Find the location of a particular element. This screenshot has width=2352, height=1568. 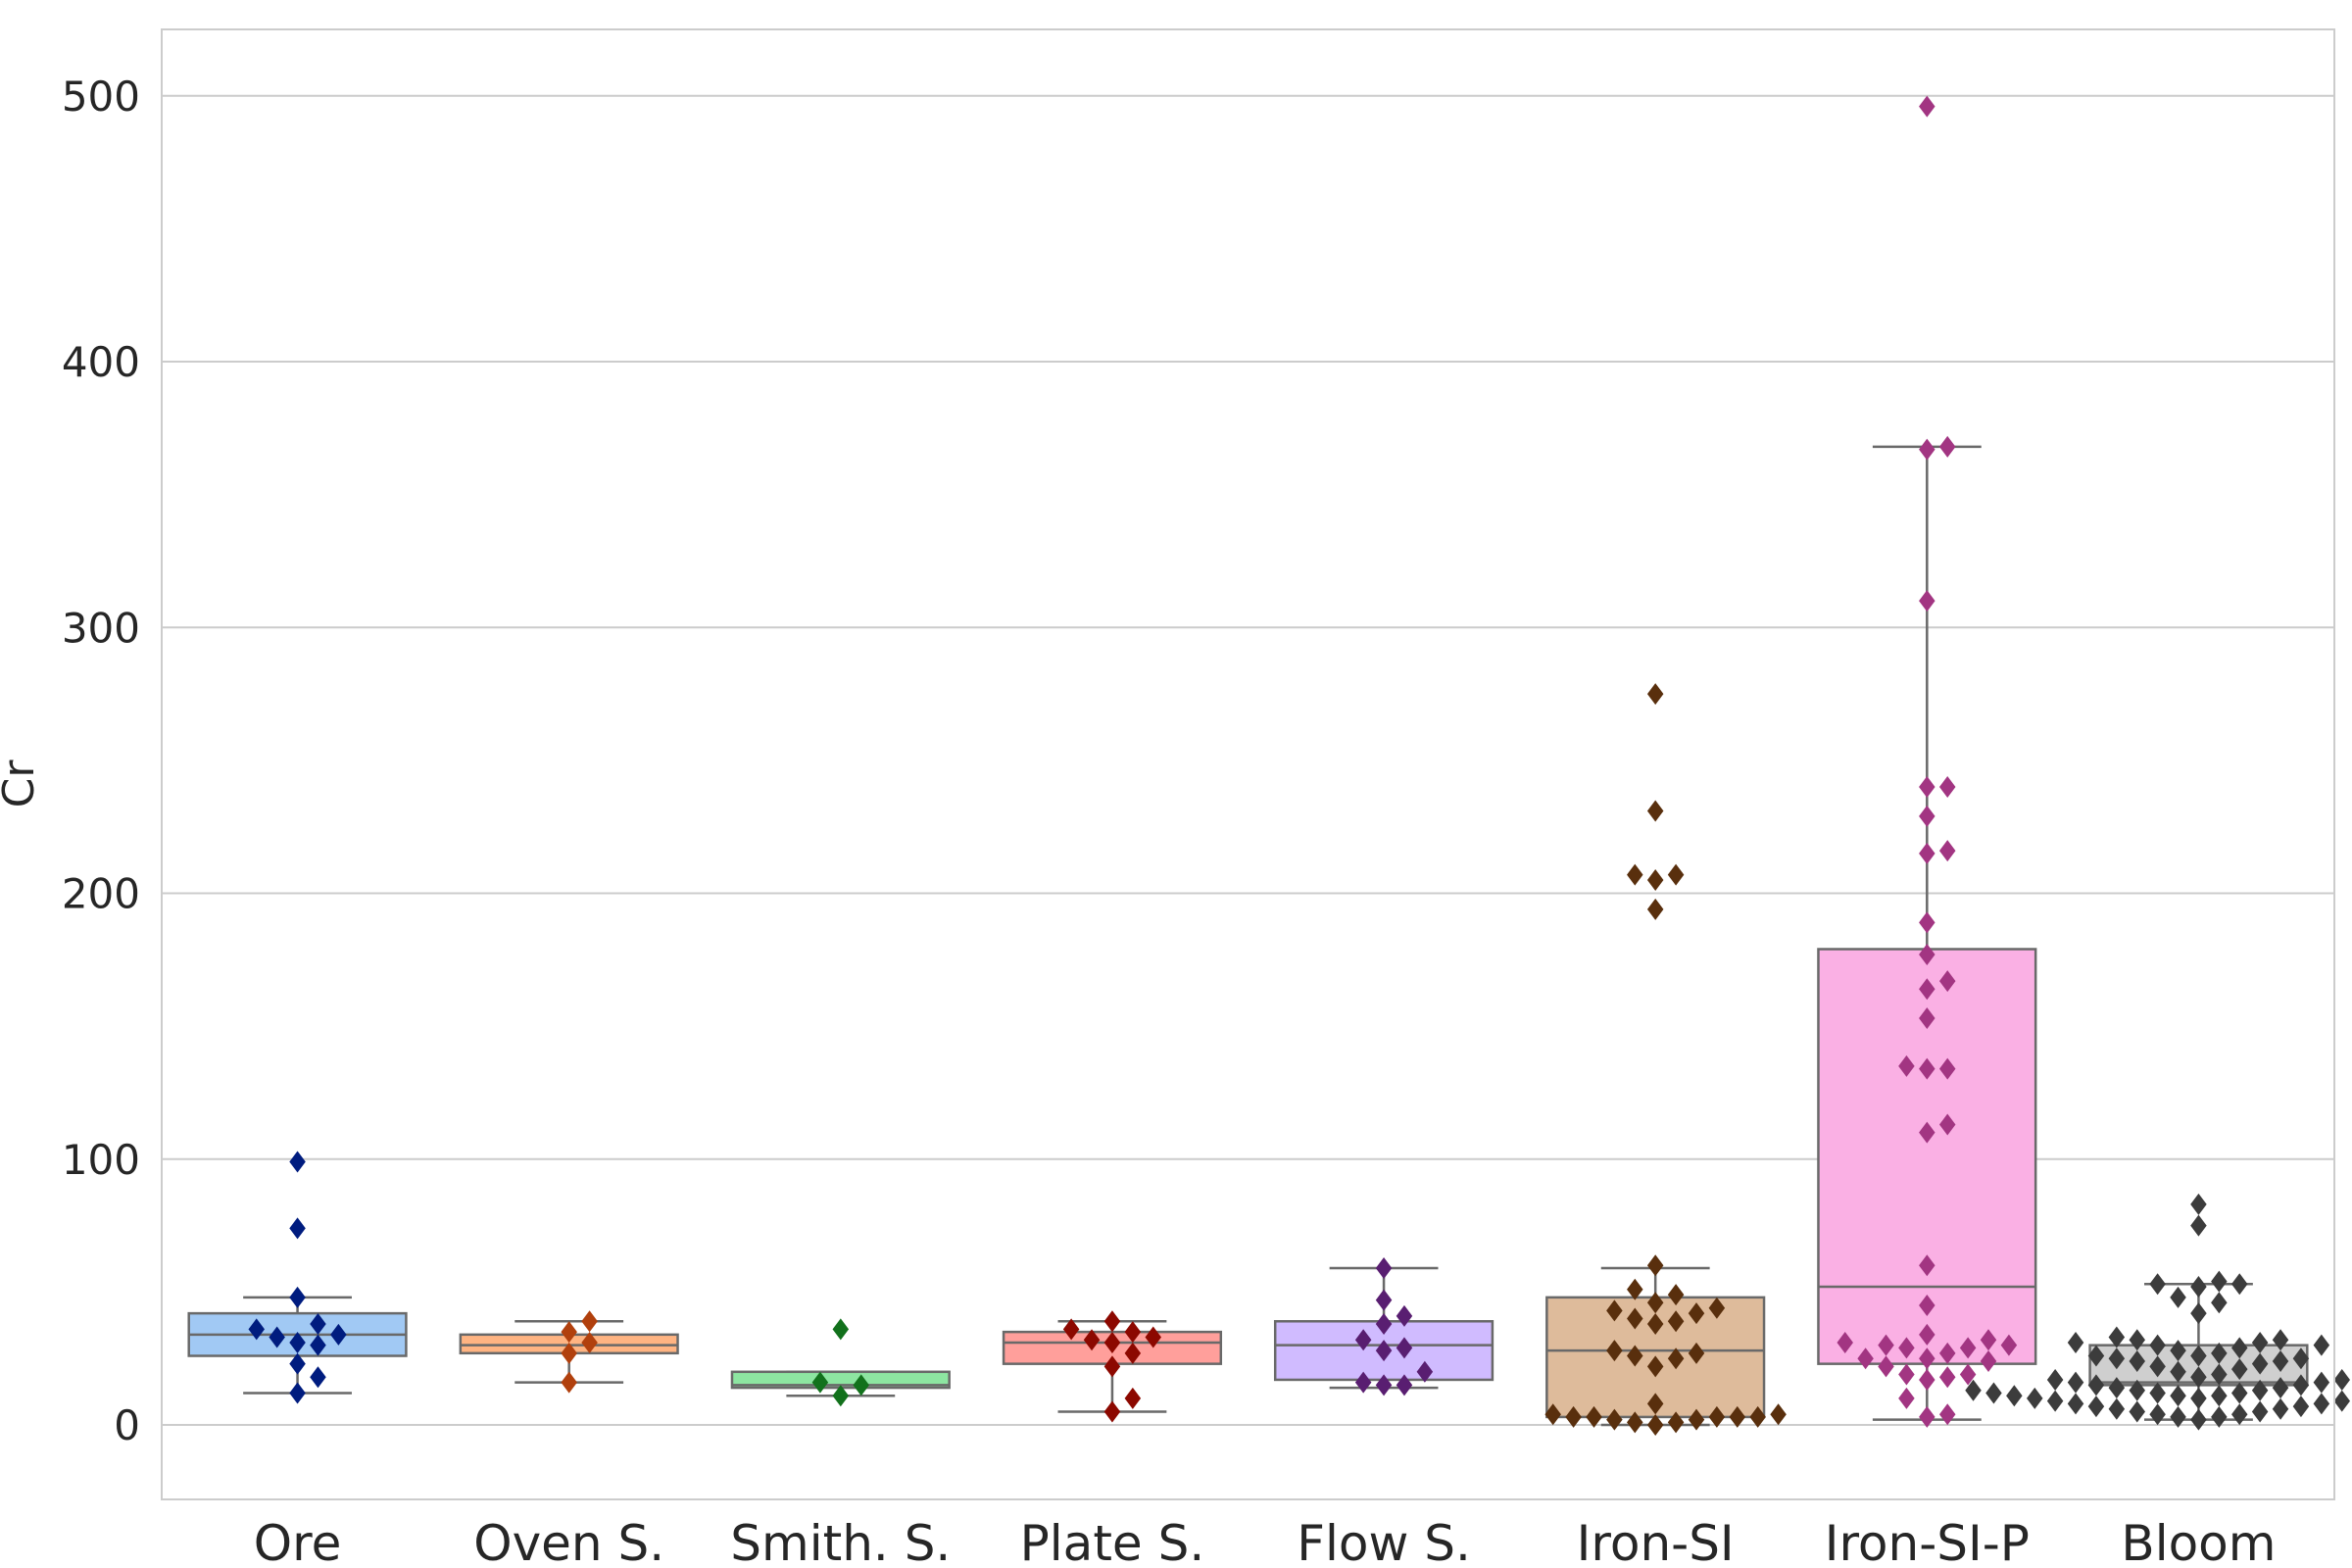

points-iron-si is located at coordinates (1665, 1060).